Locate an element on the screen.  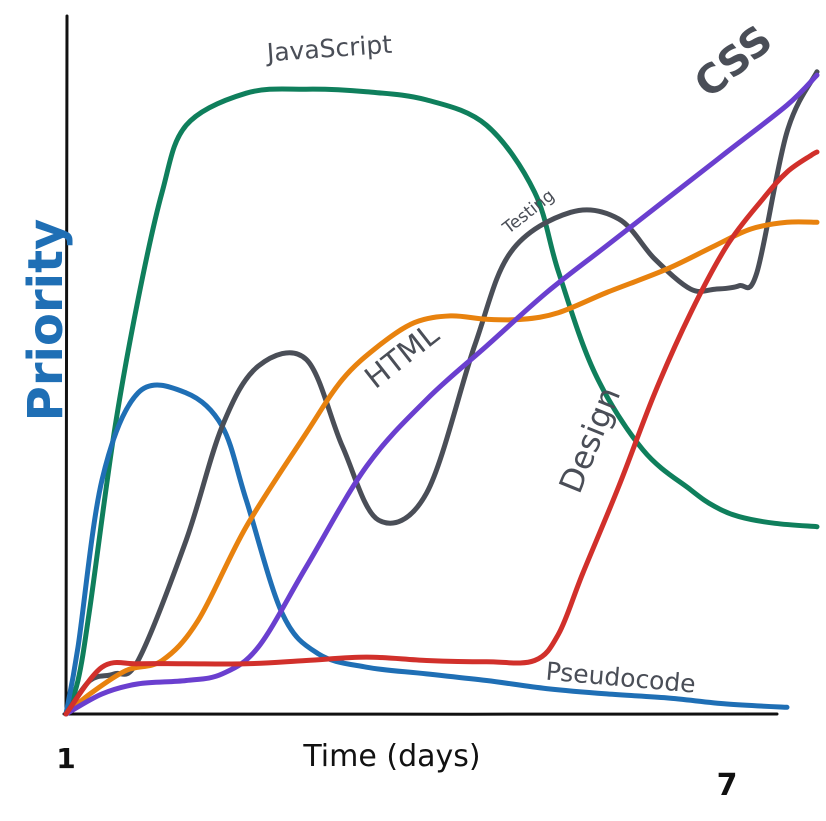
y-axis-line is located at coordinates (66, 364).